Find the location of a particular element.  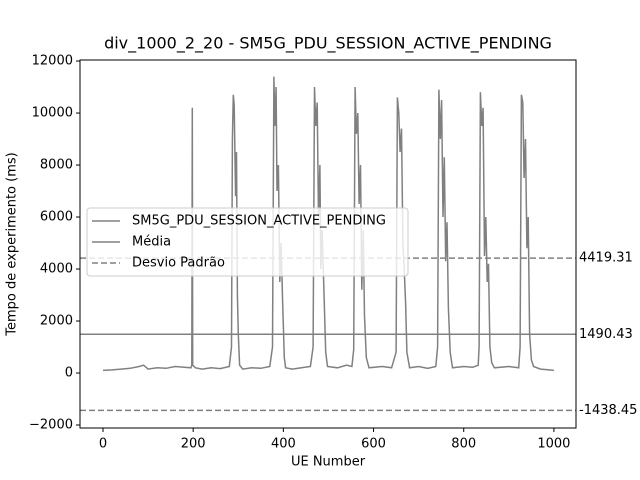

x-tick-label: 200 is located at coordinates (193, 444).